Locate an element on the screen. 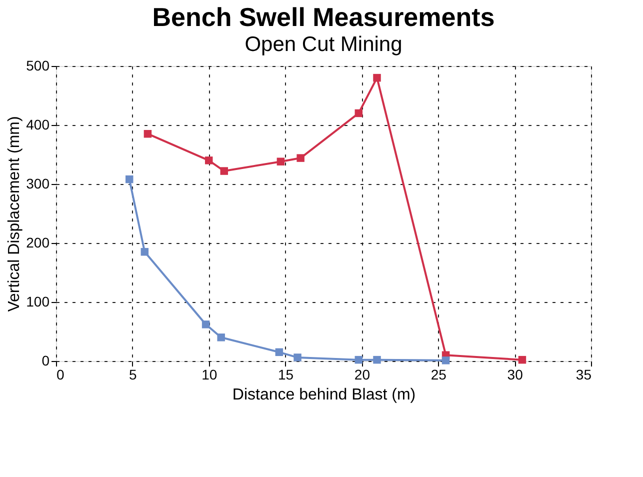 The height and width of the screenshot is (477, 643). x-tick-label: 30 is located at coordinates (515, 374).